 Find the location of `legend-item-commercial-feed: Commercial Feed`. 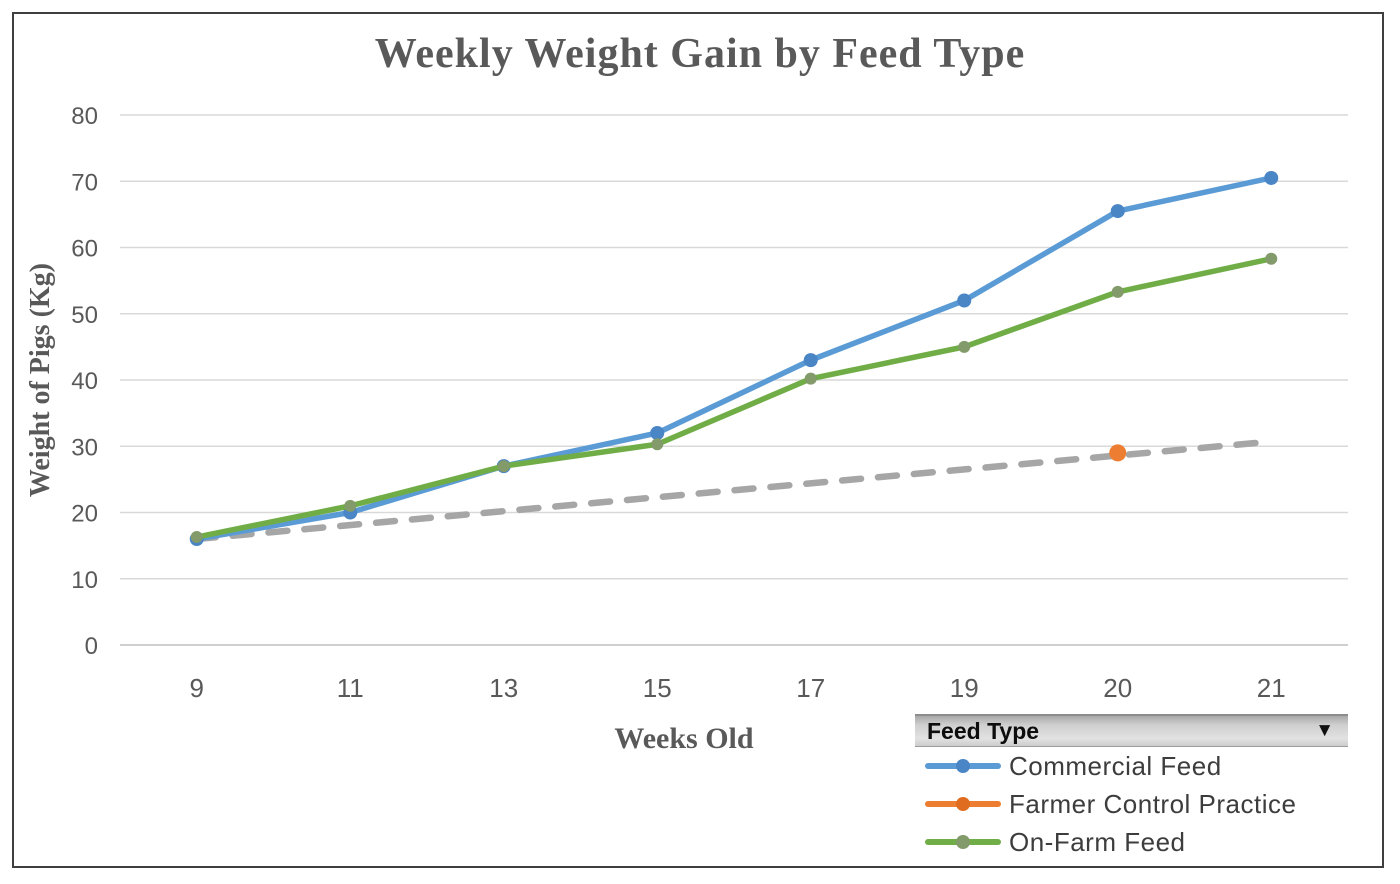

legend-item-commercial-feed: Commercial Feed is located at coordinates (1133, 766).